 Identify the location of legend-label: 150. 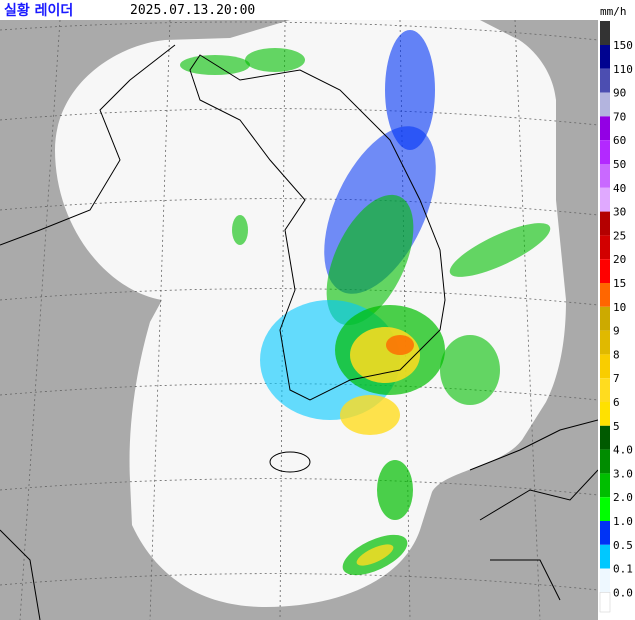
(623, 45).